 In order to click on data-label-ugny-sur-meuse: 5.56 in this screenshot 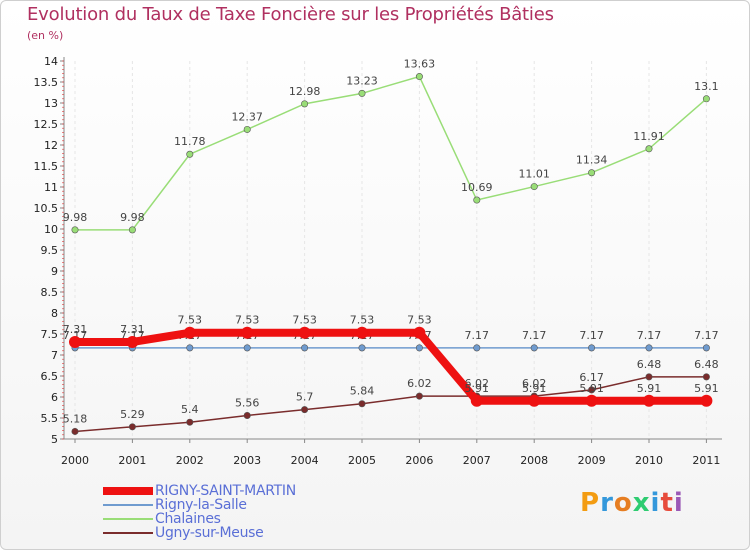, I will do `click(247, 402)`.